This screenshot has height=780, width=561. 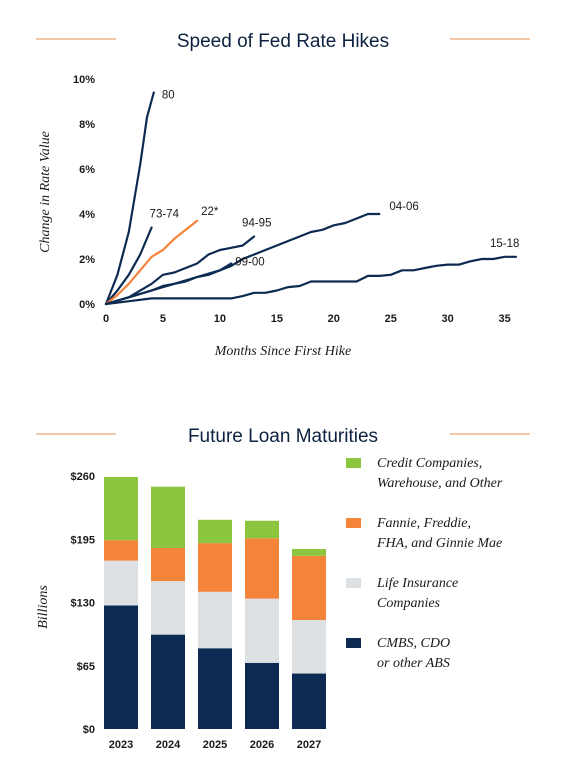 What do you see at coordinates (121, 583) in the screenshot?
I see `bar-segment-2023-life-insurance-companies` at bounding box center [121, 583].